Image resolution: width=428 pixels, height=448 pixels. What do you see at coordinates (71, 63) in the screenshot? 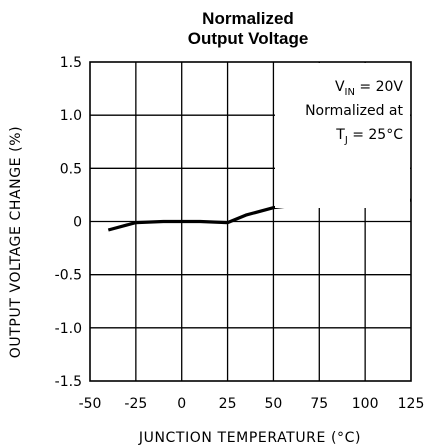
I see `y-tick-label: 1.5` at bounding box center [71, 63].